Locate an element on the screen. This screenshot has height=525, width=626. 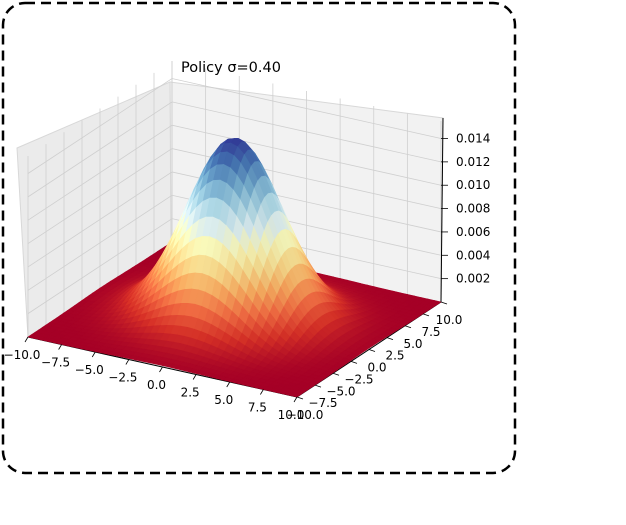
z-tick-label-0: 0.002 is located at coordinates (473, 279).